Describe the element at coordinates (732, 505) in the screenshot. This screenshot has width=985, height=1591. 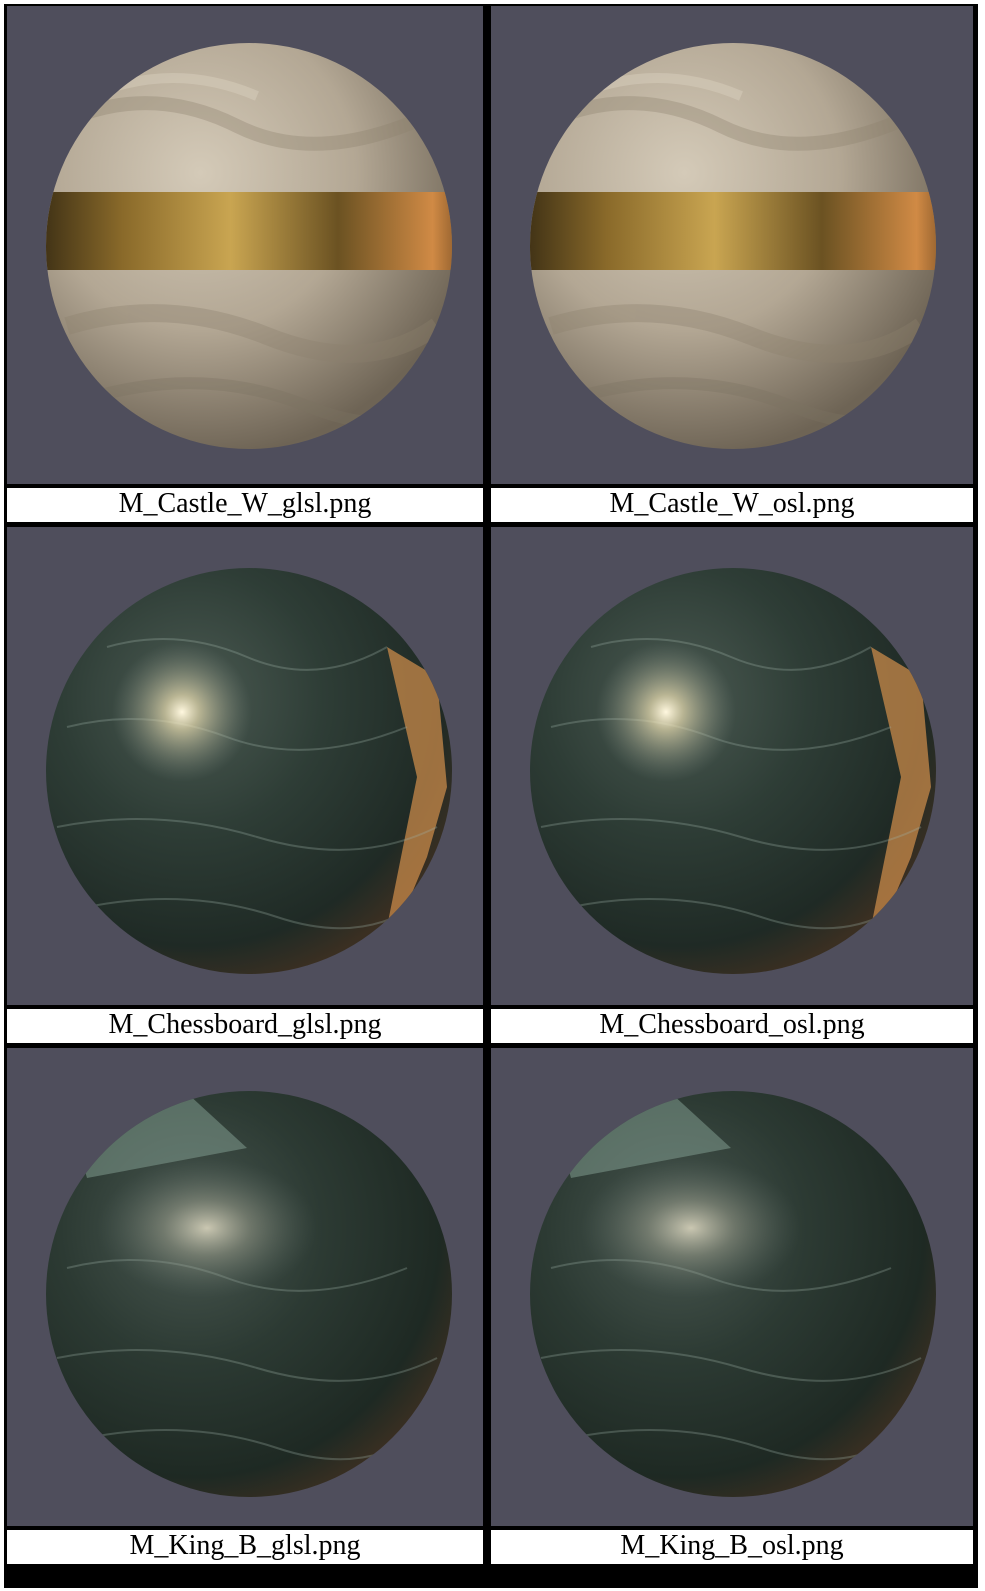
I see `caption-castle-osl: M_Castle_W_osl.png` at that location.